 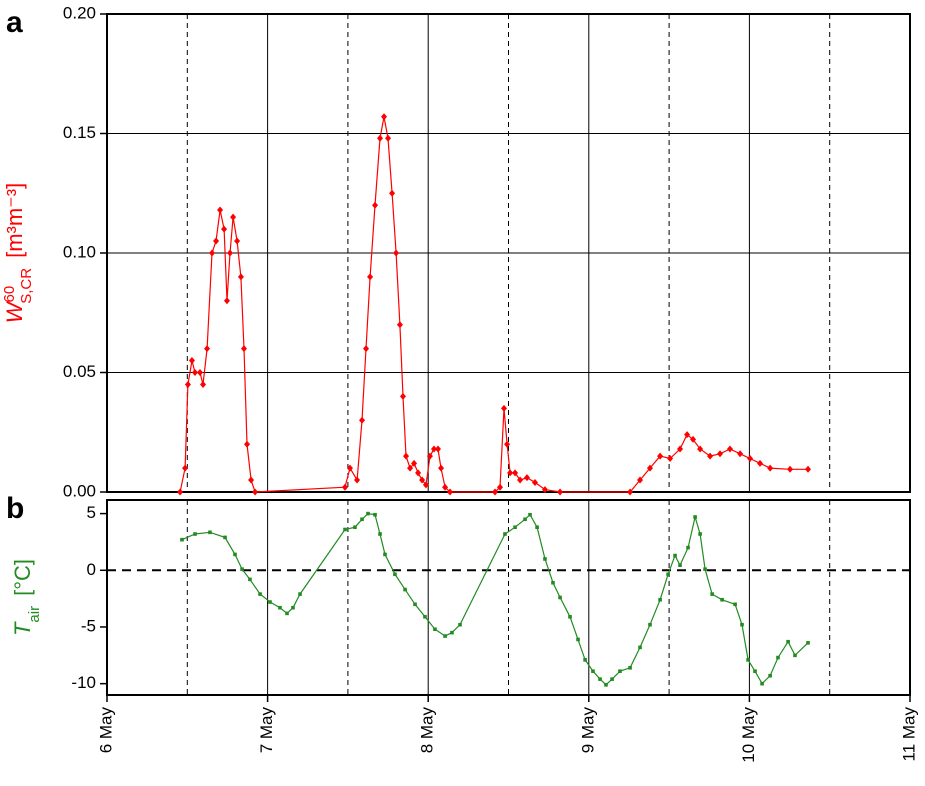 I want to click on y-axis-label: Tair [°C], so click(x=26, y=597).